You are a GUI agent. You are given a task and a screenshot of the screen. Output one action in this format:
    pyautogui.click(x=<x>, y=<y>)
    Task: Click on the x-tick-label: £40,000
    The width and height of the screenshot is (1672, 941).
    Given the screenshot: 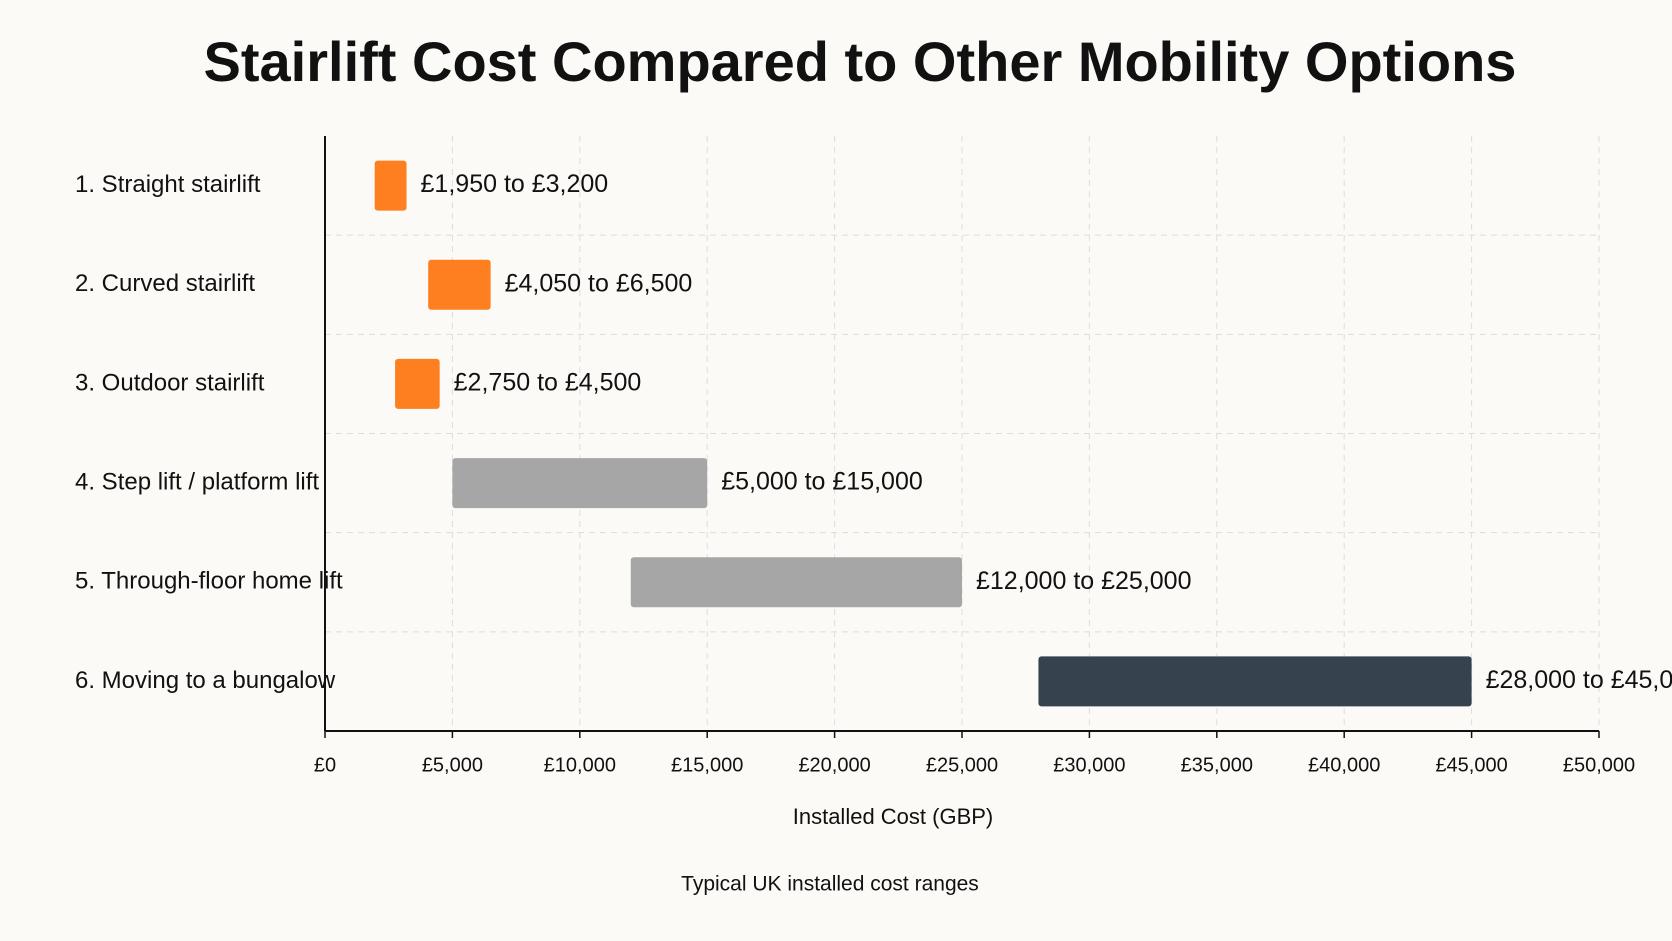 What is the action you would take?
    pyautogui.click(x=1344, y=765)
    